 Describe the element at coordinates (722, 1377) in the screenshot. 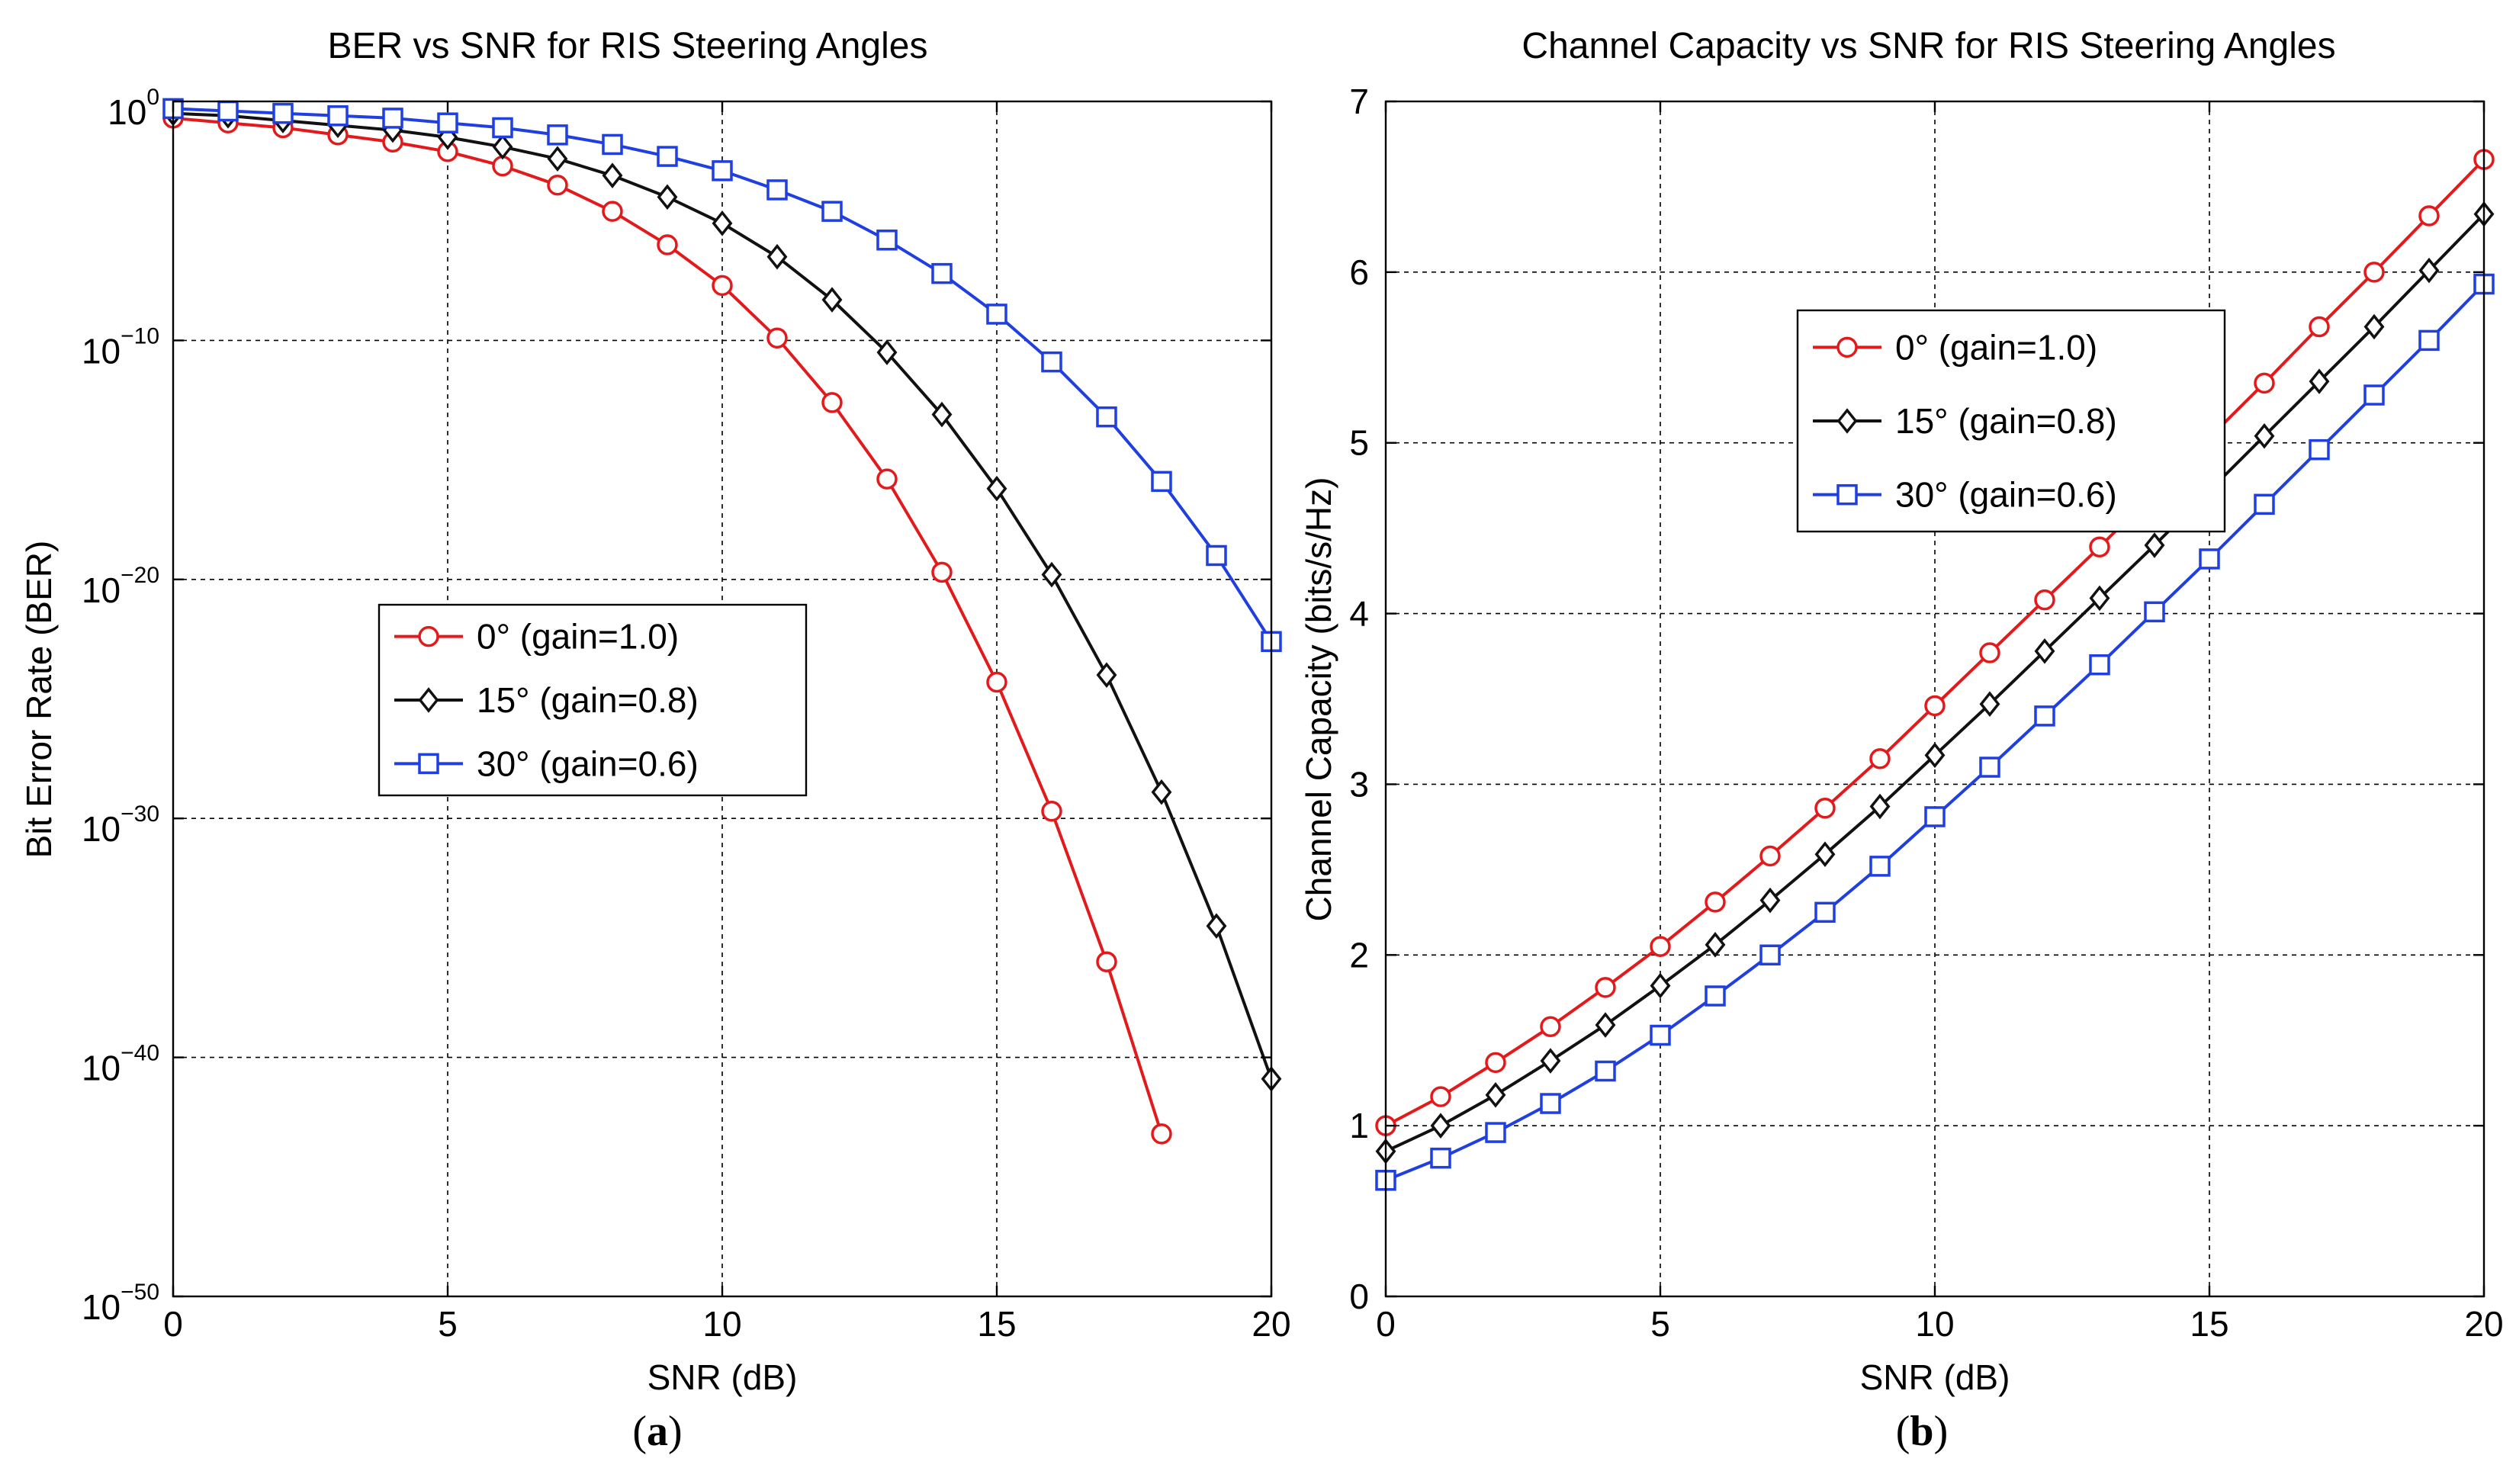

I see `ber-x-axis-label: SNR (dB)` at that location.